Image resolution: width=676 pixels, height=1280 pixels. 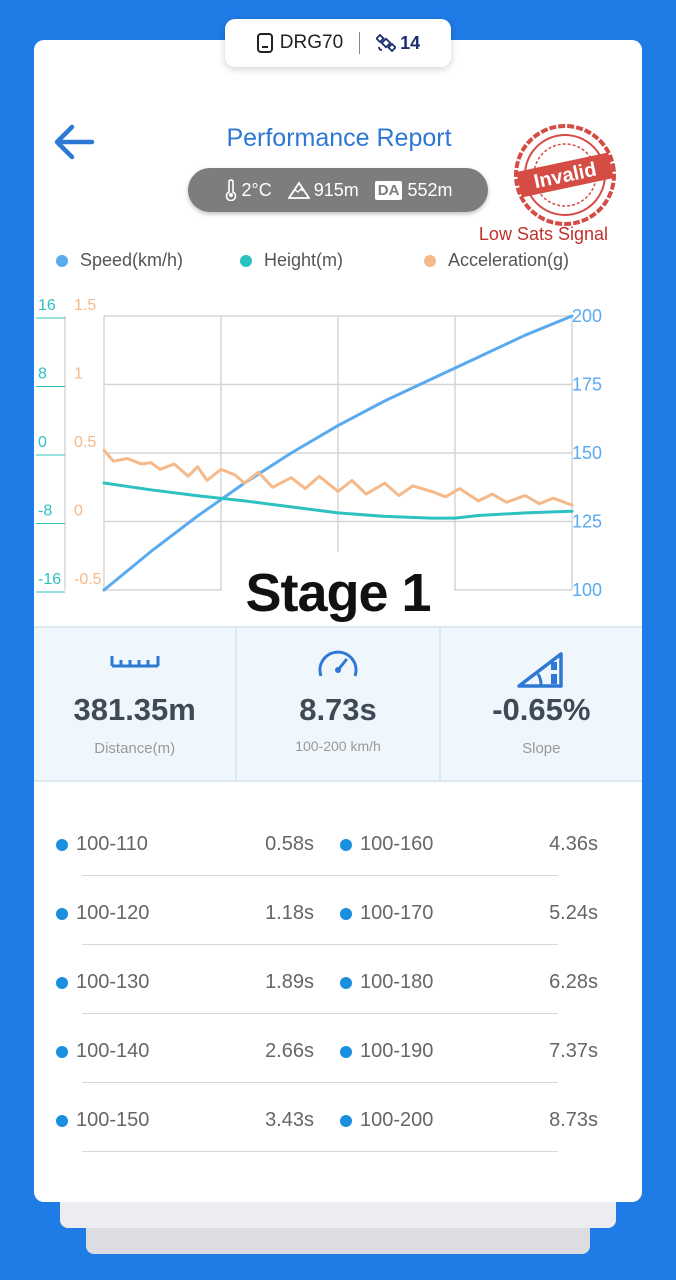 What do you see at coordinates (338, 477) in the screenshot?
I see `acceleration-series-line` at bounding box center [338, 477].